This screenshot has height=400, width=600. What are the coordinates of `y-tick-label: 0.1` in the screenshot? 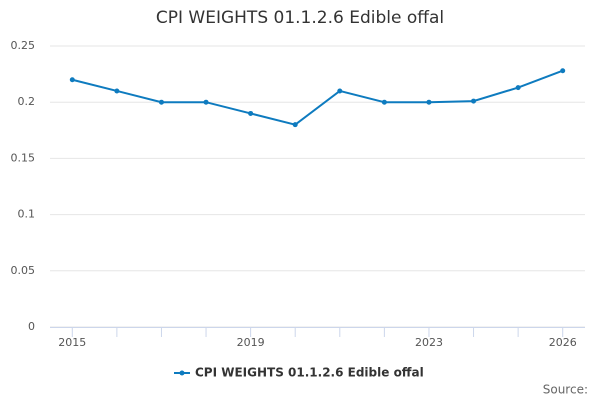 It's located at (27, 214).